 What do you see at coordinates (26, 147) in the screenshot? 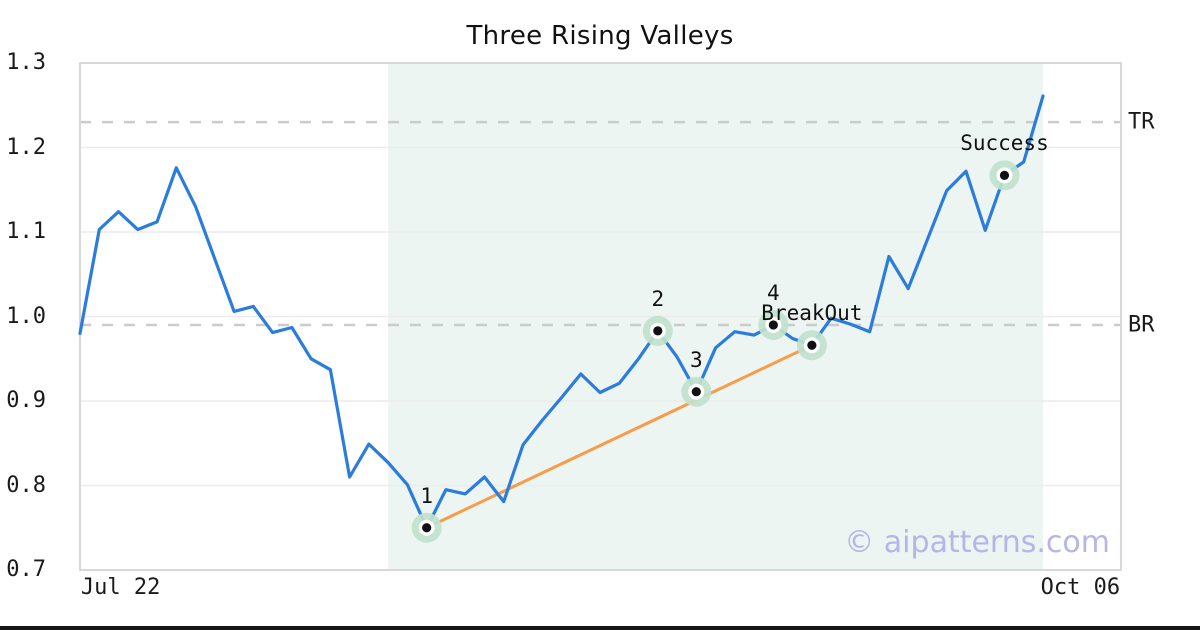
I see `y-tick-label: 1.2` at bounding box center [26, 147].